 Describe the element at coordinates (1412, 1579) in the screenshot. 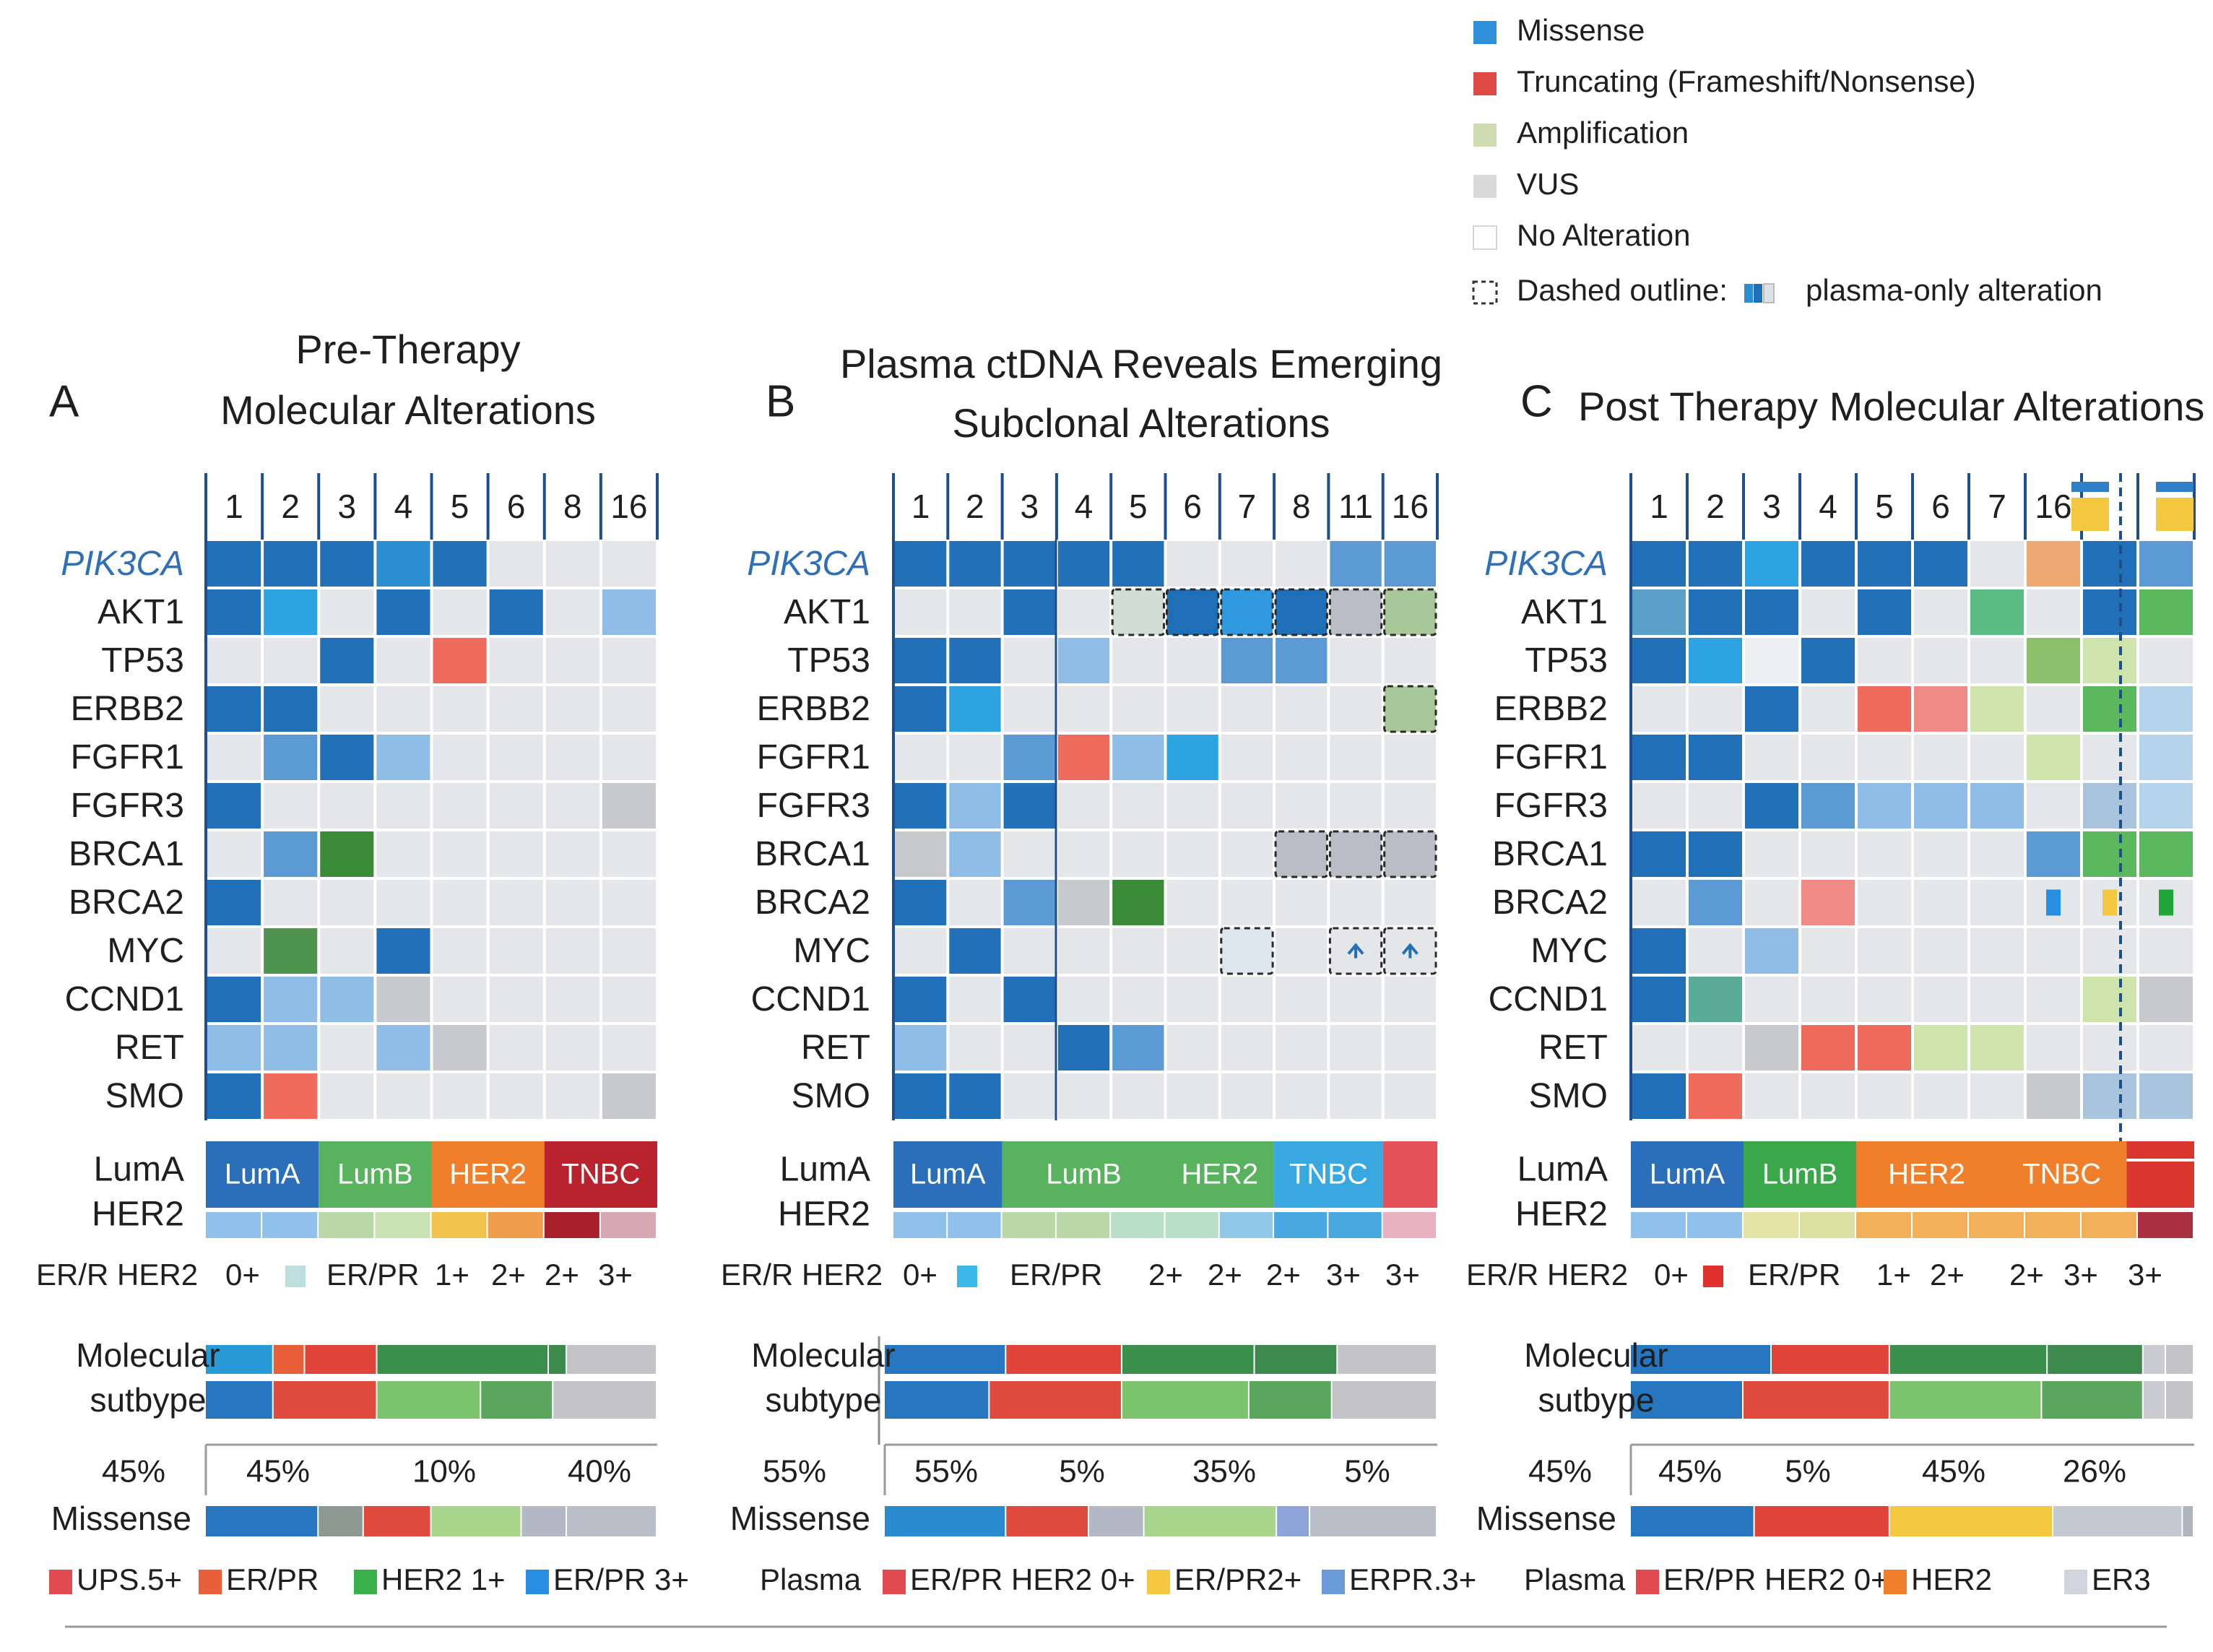

I see `bottom-legend-label: ERPR.3+` at that location.